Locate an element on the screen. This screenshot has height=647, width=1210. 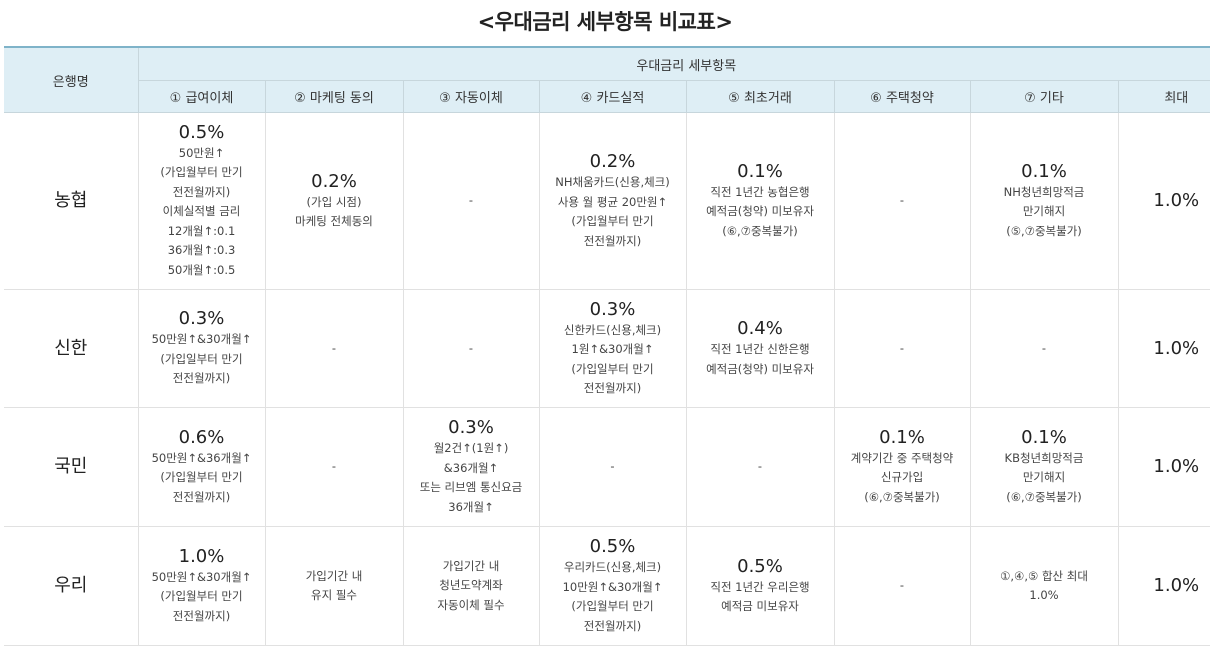
rate-cell: 0.3% 신한카드(신용,체크) 1원↑&30개월↑ (가입일부터 만기 전전월까지) is located at coordinates (613, 348).